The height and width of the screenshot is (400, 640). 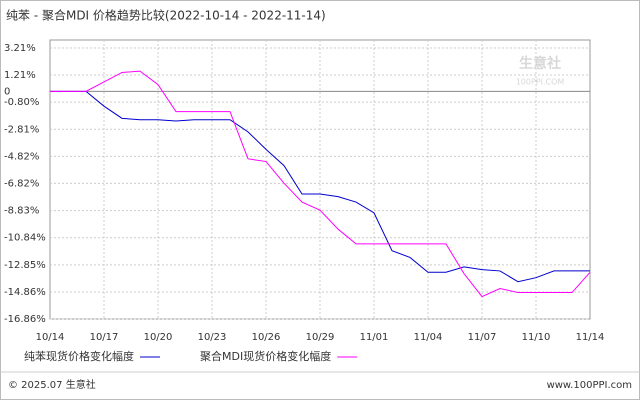 What do you see at coordinates (21, 211) in the screenshot?
I see `y-tick-label: -8.83%` at bounding box center [21, 211].